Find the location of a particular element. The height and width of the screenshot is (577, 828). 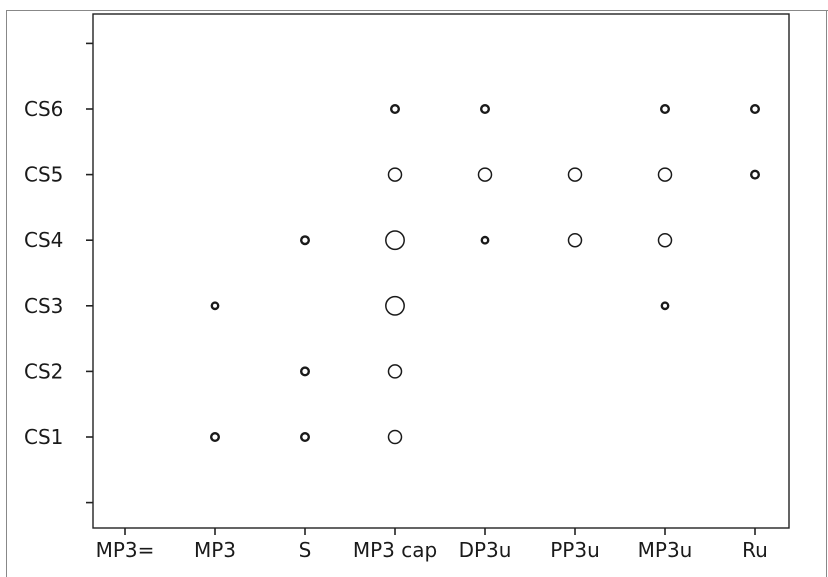

y-tick-label: CS5 is located at coordinates (43, 175).